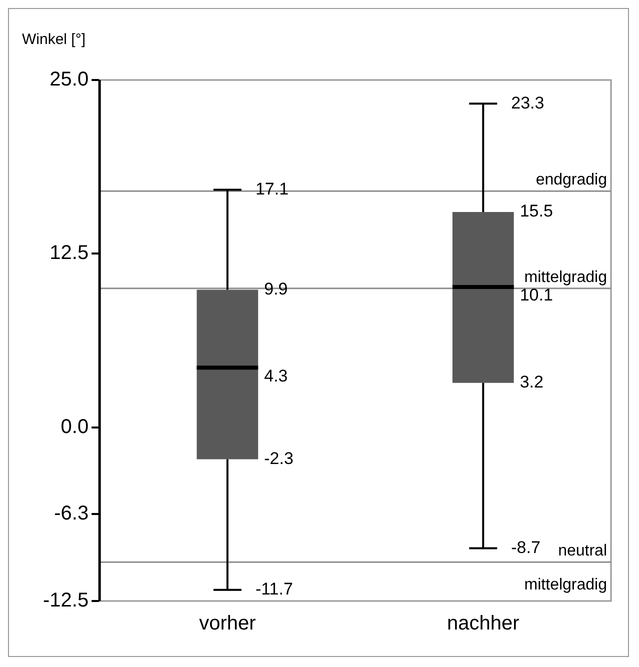 This screenshot has height=667, width=639. I want to click on annotation: -11.7, so click(274, 589).